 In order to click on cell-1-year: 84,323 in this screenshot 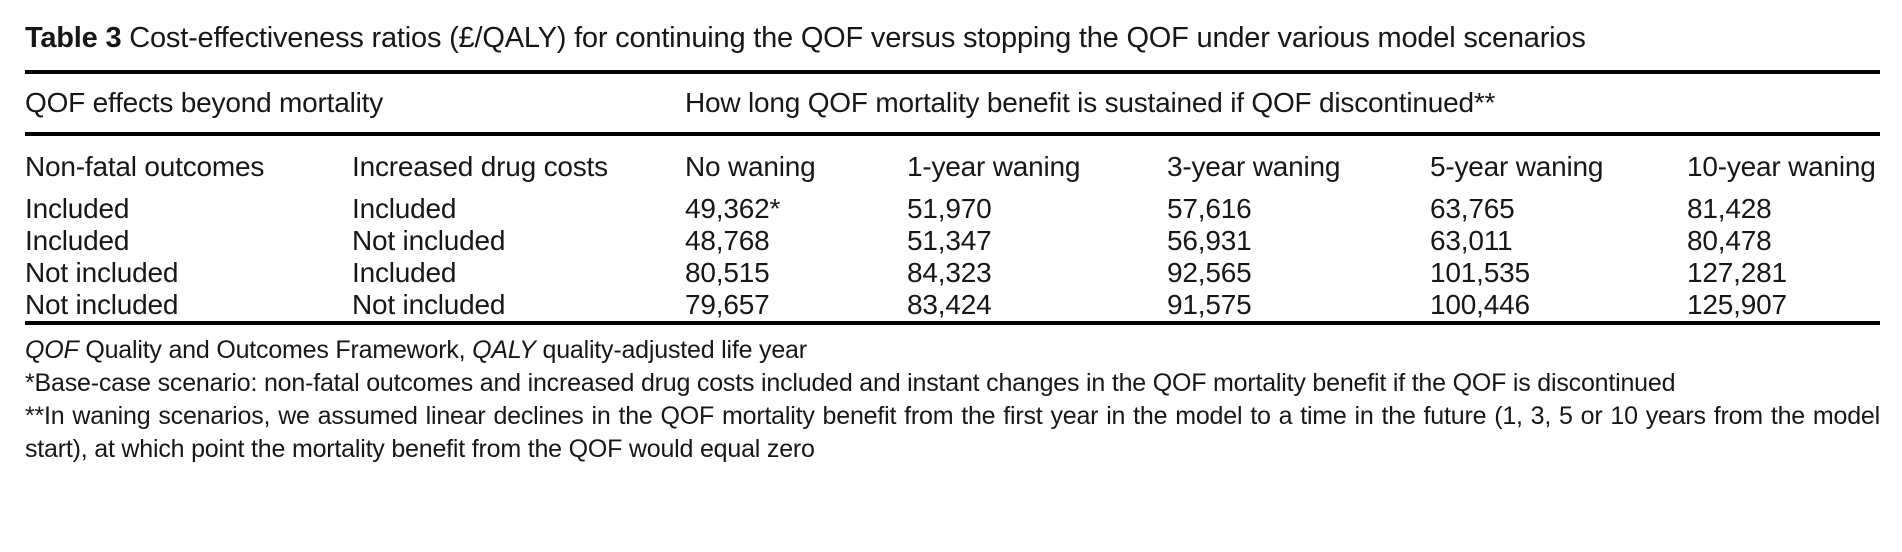, I will do `click(949, 272)`.